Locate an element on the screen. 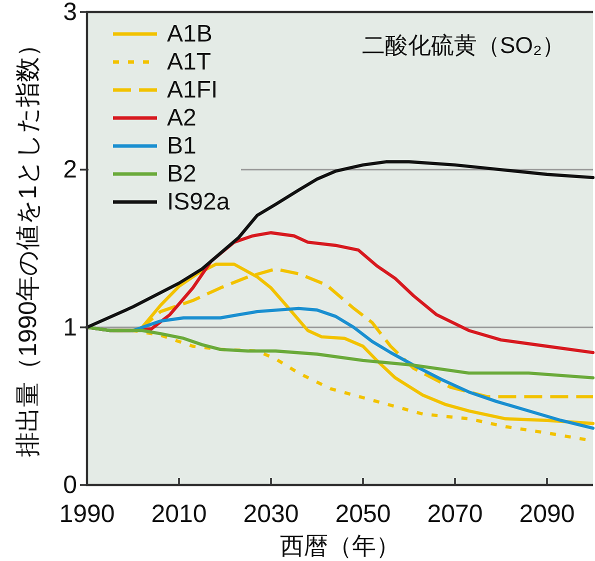 This screenshot has width=595, height=561. y-tick-label: 3 is located at coordinates (70, 13).